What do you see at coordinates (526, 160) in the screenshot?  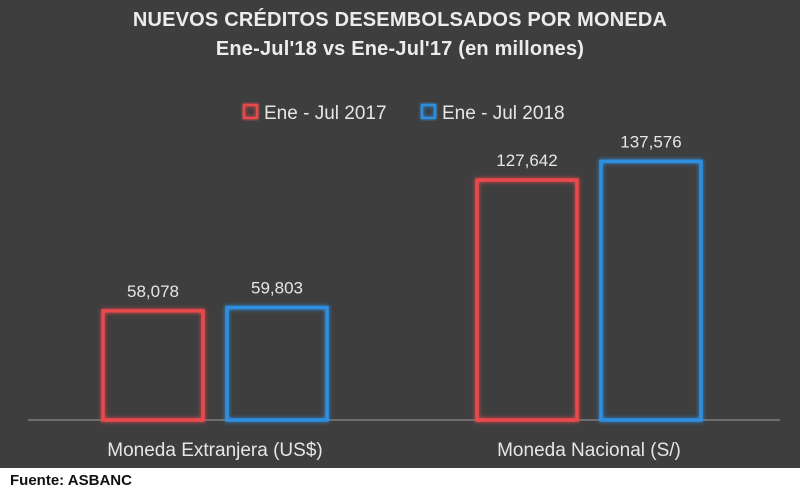 I see `data-label: 127,642` at bounding box center [526, 160].